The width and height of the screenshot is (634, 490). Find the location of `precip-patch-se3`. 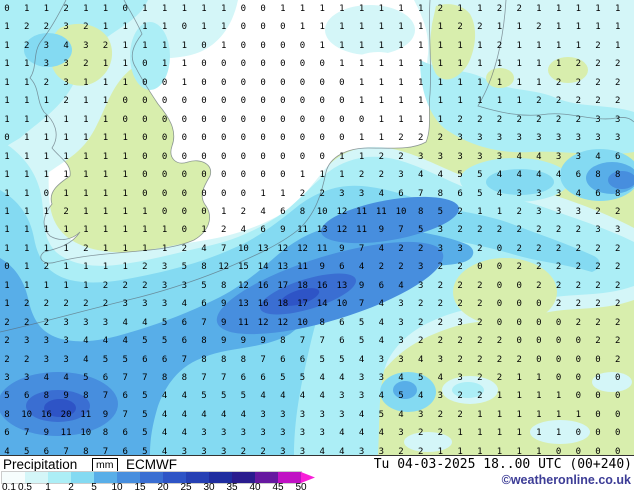

precip-patch-se3 is located at coordinates (612, 382).